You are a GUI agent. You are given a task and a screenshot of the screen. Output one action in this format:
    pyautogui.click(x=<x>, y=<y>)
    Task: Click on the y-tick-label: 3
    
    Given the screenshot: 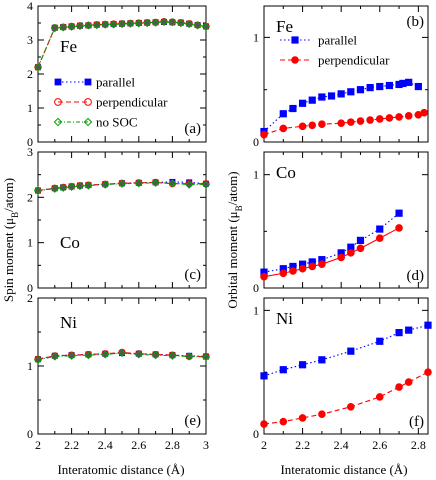 What is the action you would take?
    pyautogui.click(x=30, y=152)
    